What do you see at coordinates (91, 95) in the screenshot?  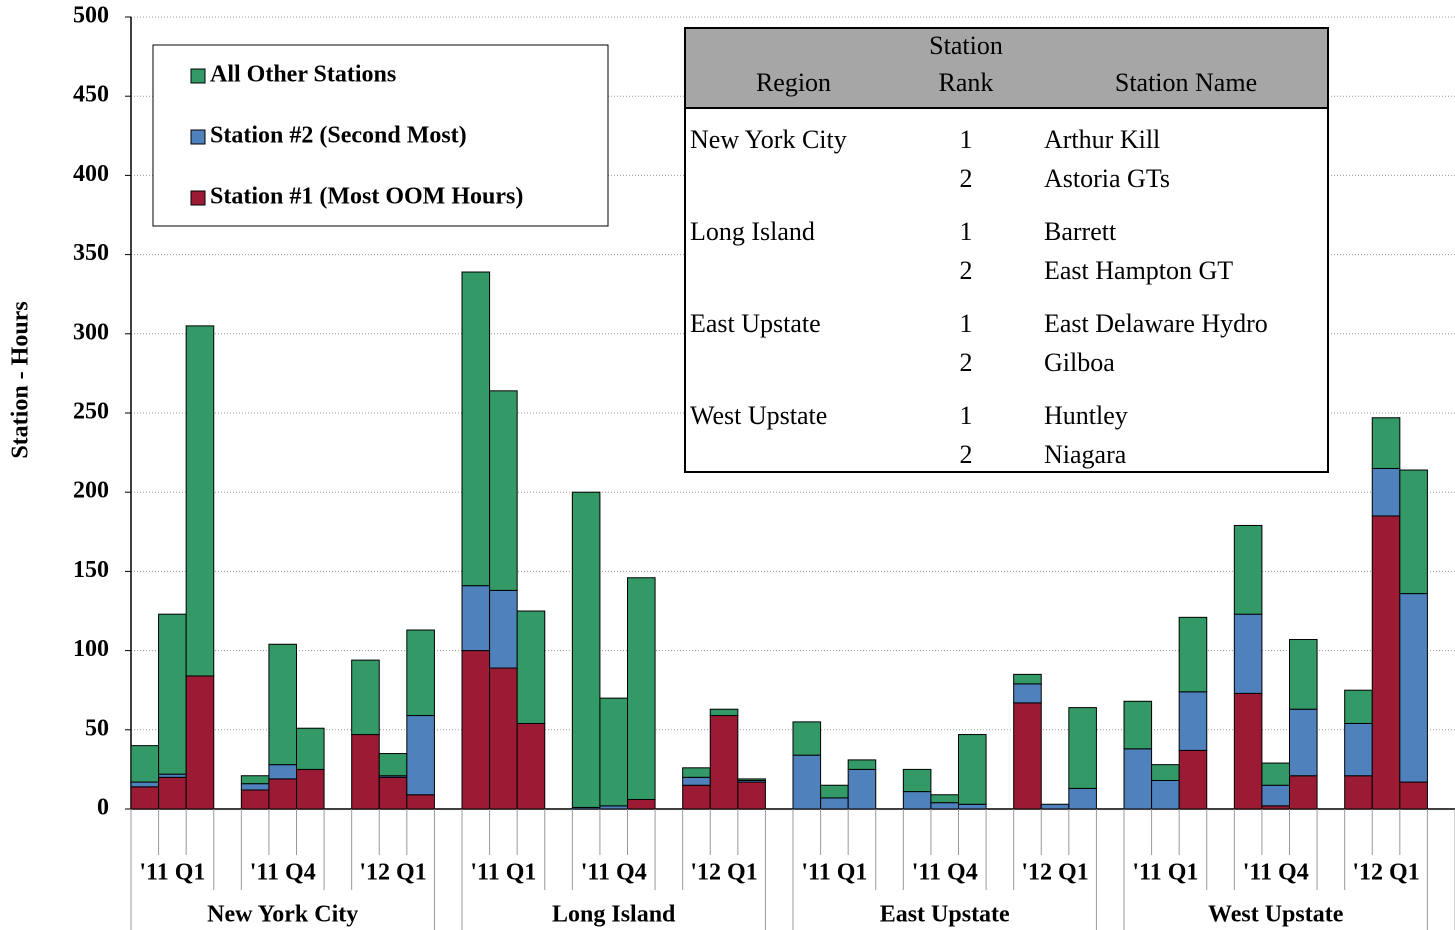 I see `y-tick-label: 450` at bounding box center [91, 95].